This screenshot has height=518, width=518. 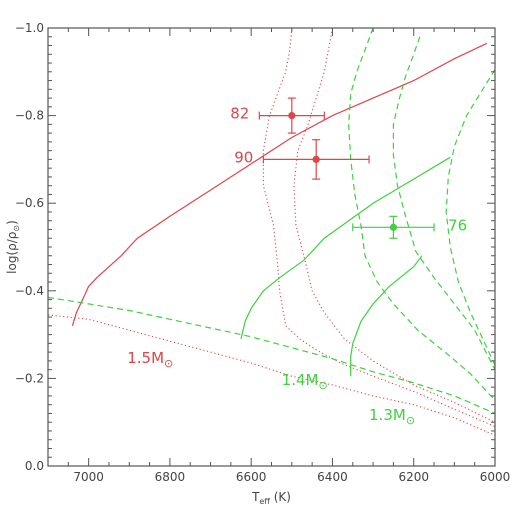 I want to click on y-tick-label: −0.4, so click(x=29, y=291).